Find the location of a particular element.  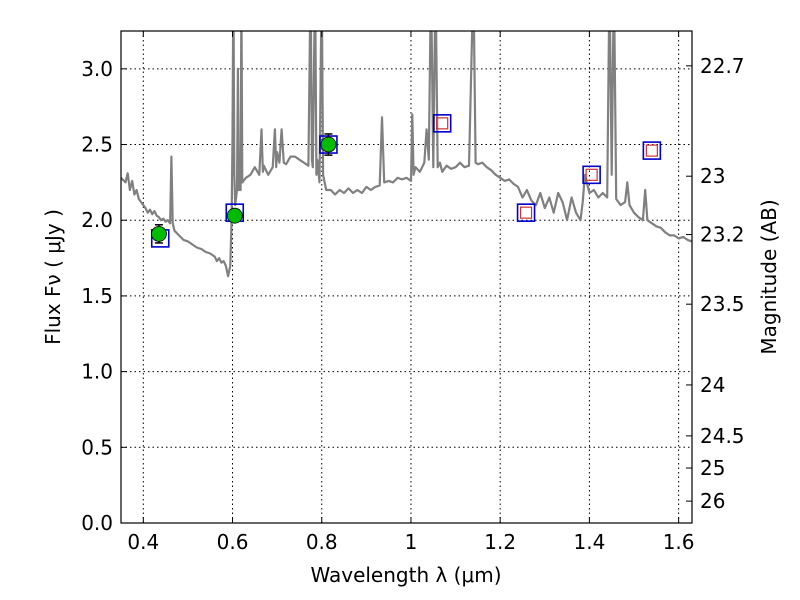

x-tick-label: 1 is located at coordinates (411, 542).